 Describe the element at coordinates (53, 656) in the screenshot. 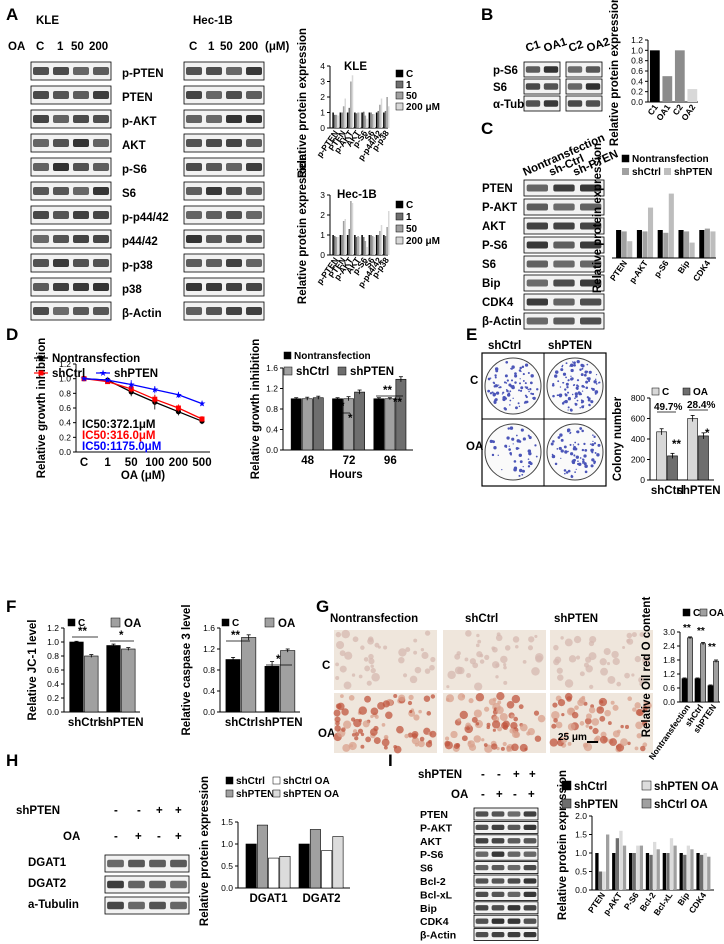

I see `y-tick-label: 0.8` at that location.